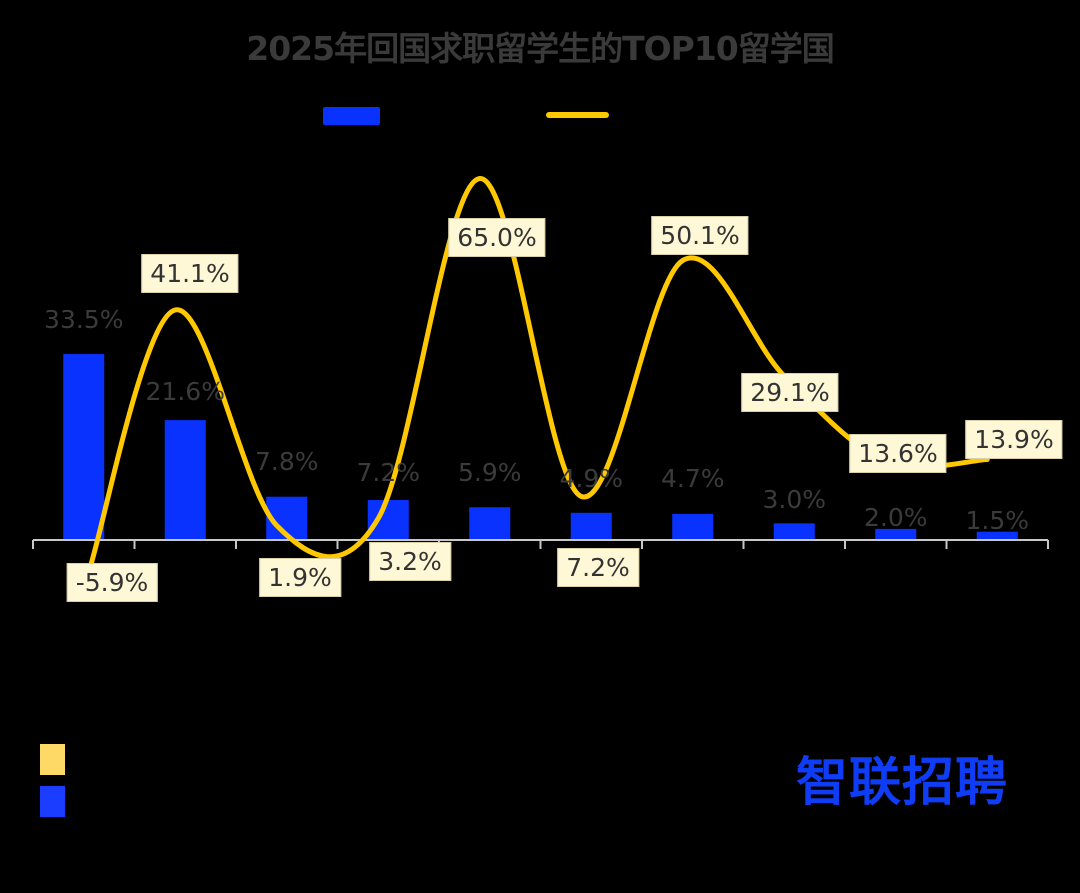 This screenshot has height=893, width=1080. What do you see at coordinates (410, 561) in the screenshot?
I see `line-value-label: 3.2%` at bounding box center [410, 561].